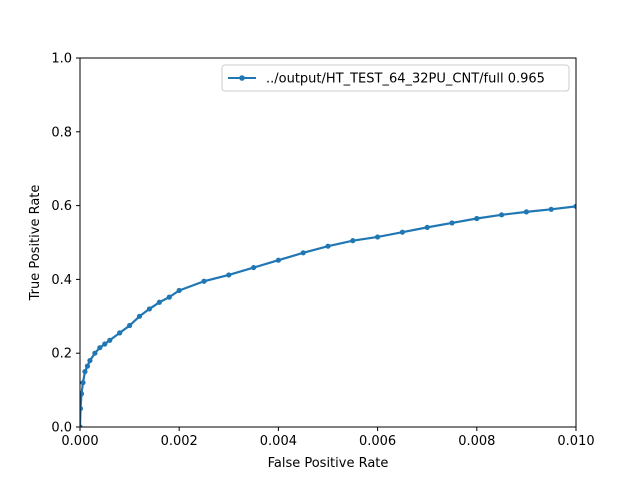 The width and height of the screenshot is (640, 480). What do you see at coordinates (61, 280) in the screenshot?
I see `y-tick-label: 0.4` at bounding box center [61, 280].